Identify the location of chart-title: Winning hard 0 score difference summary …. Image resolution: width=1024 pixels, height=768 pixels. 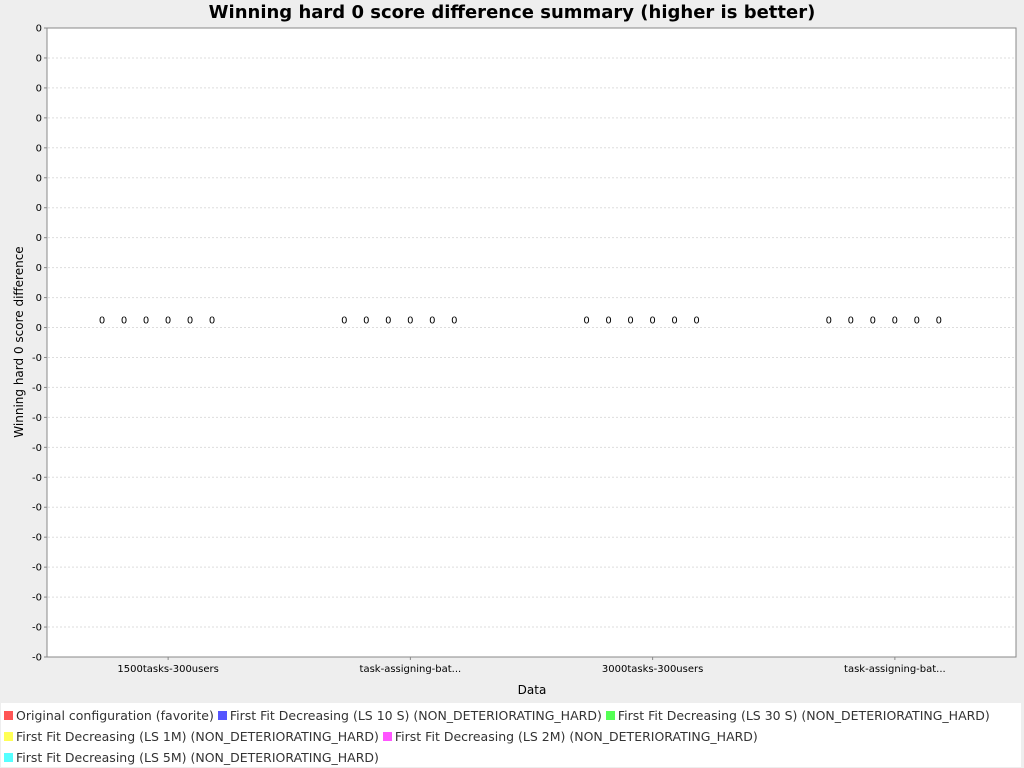
(512, 12).